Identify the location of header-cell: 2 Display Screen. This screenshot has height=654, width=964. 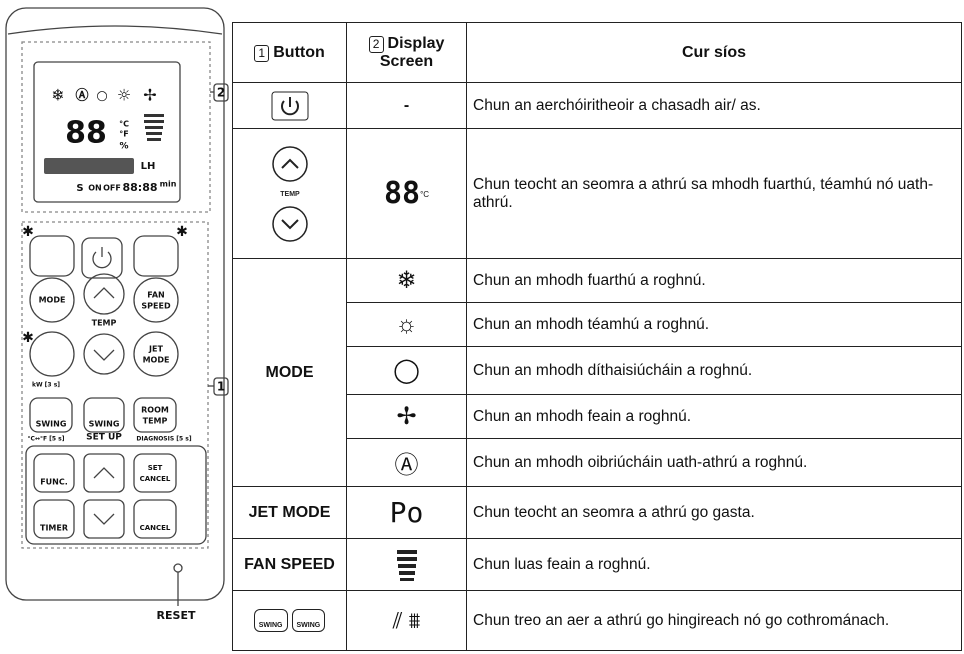
(406, 52).